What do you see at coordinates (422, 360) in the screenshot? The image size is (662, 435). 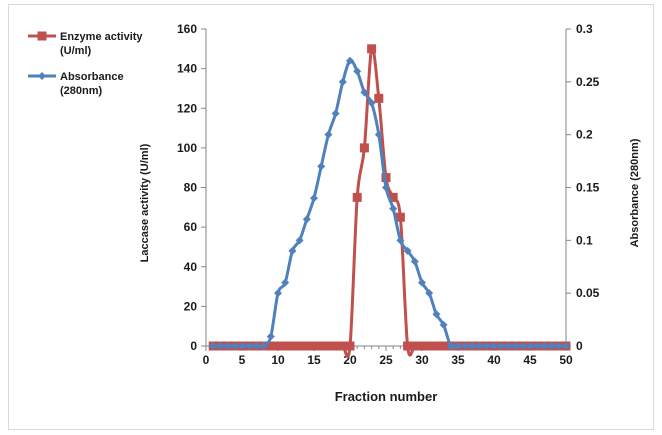 I see `x-tick-label: 30` at bounding box center [422, 360].